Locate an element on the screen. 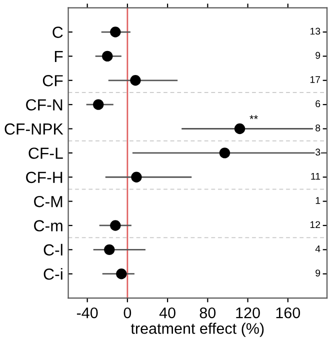 The image size is (333, 341). y-tick-label: C-l is located at coordinates (53, 250).